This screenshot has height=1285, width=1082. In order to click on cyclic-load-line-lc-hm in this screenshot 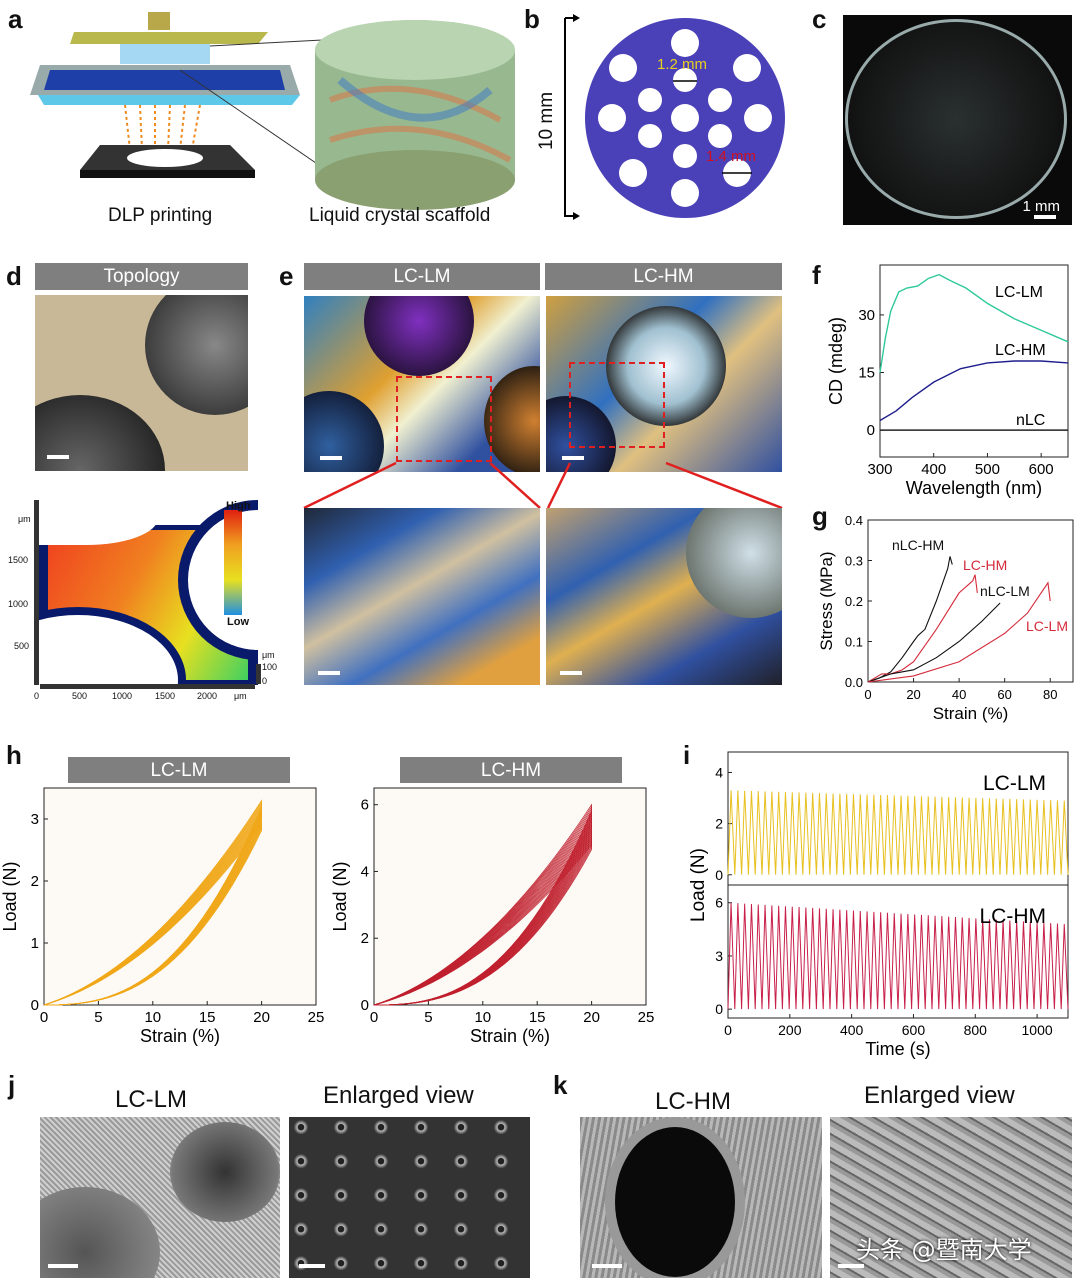, I will do `click(898, 956)`.